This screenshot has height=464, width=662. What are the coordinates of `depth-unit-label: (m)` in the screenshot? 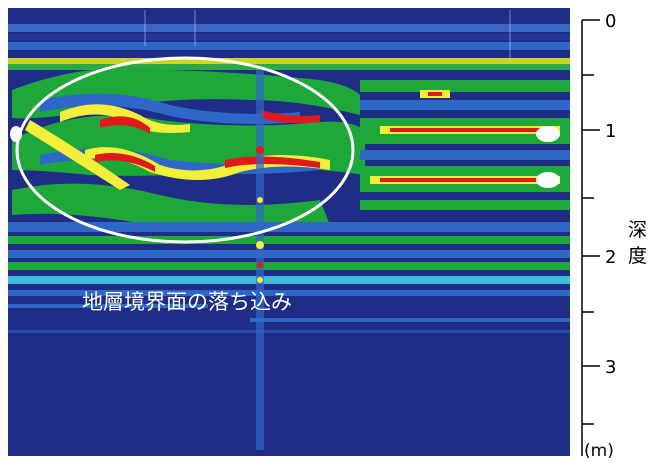 It's located at (599, 451).